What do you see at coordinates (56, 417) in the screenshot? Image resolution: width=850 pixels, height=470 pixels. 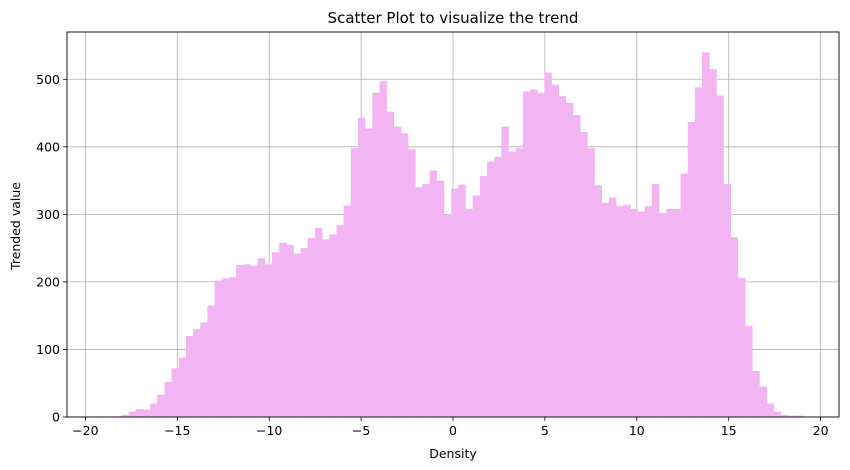 I see `y-tick-label: 0` at bounding box center [56, 417].